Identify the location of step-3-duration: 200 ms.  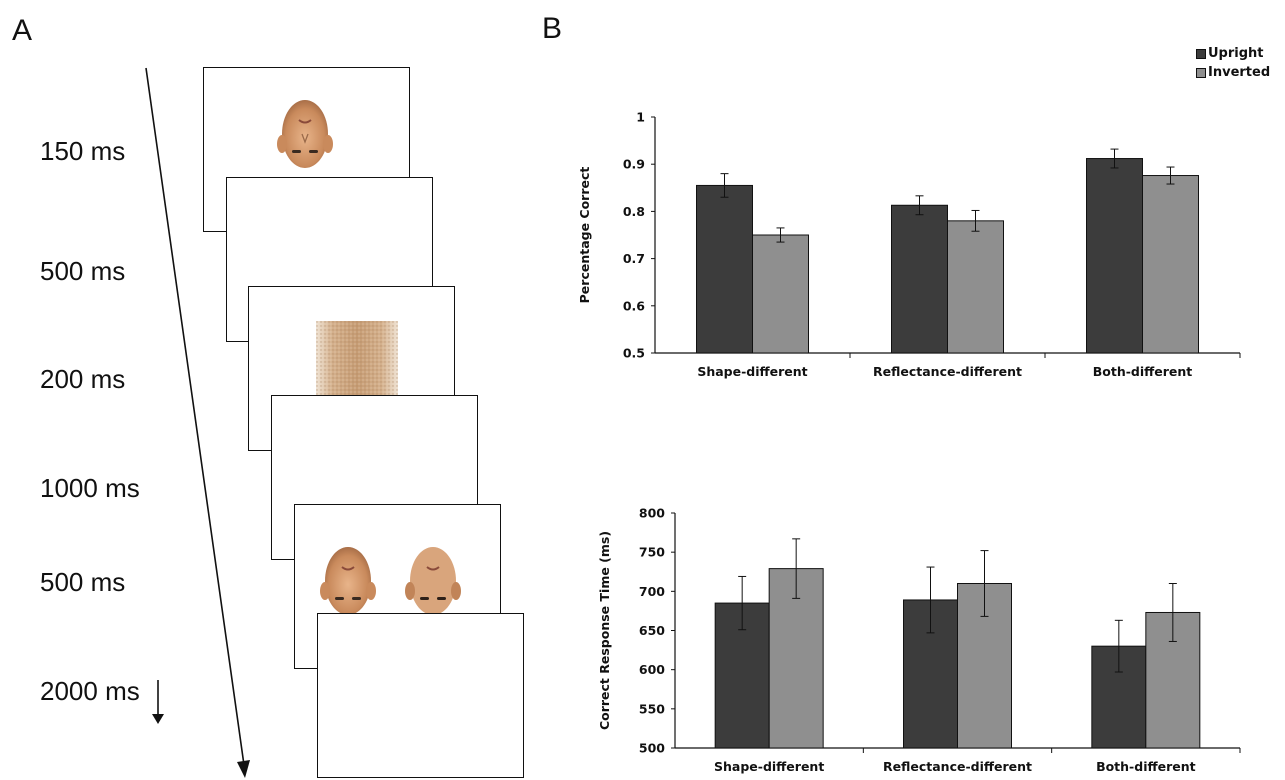
(83, 379).